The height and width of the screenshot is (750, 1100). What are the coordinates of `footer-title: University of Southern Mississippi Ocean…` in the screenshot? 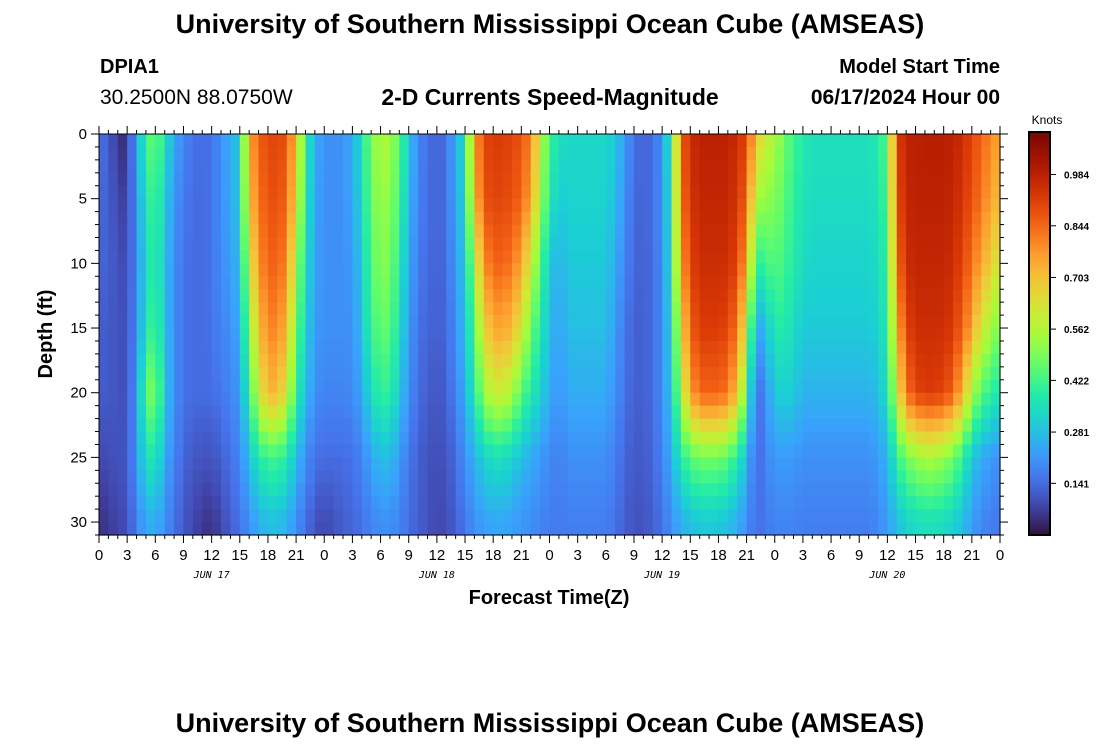 It's located at (550, 723).